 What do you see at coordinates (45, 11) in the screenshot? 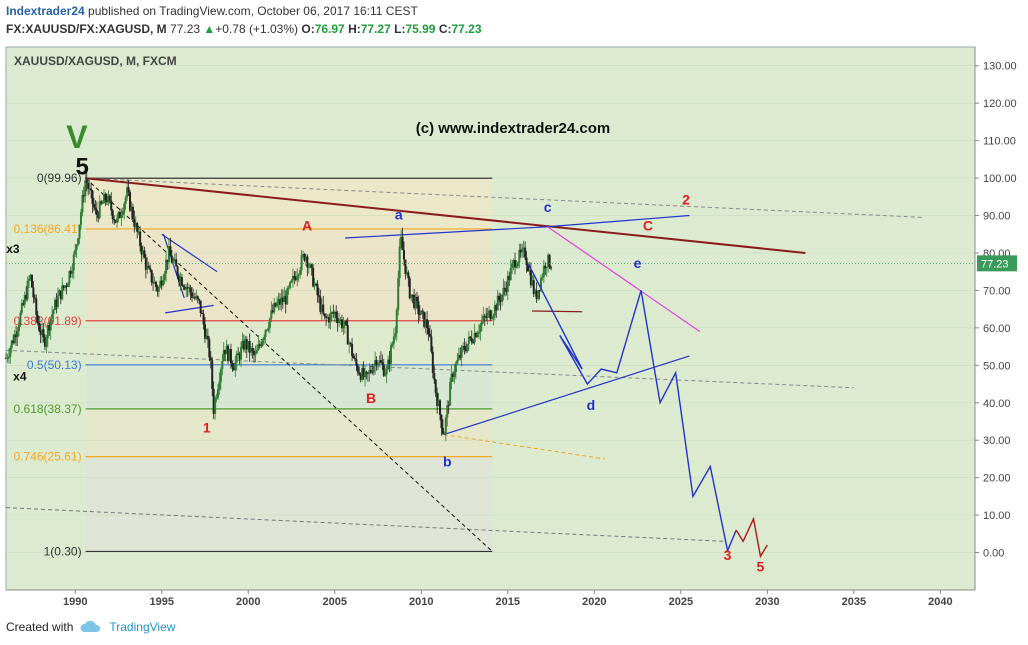
I see `publisher-name: Indextrader24` at bounding box center [45, 11].